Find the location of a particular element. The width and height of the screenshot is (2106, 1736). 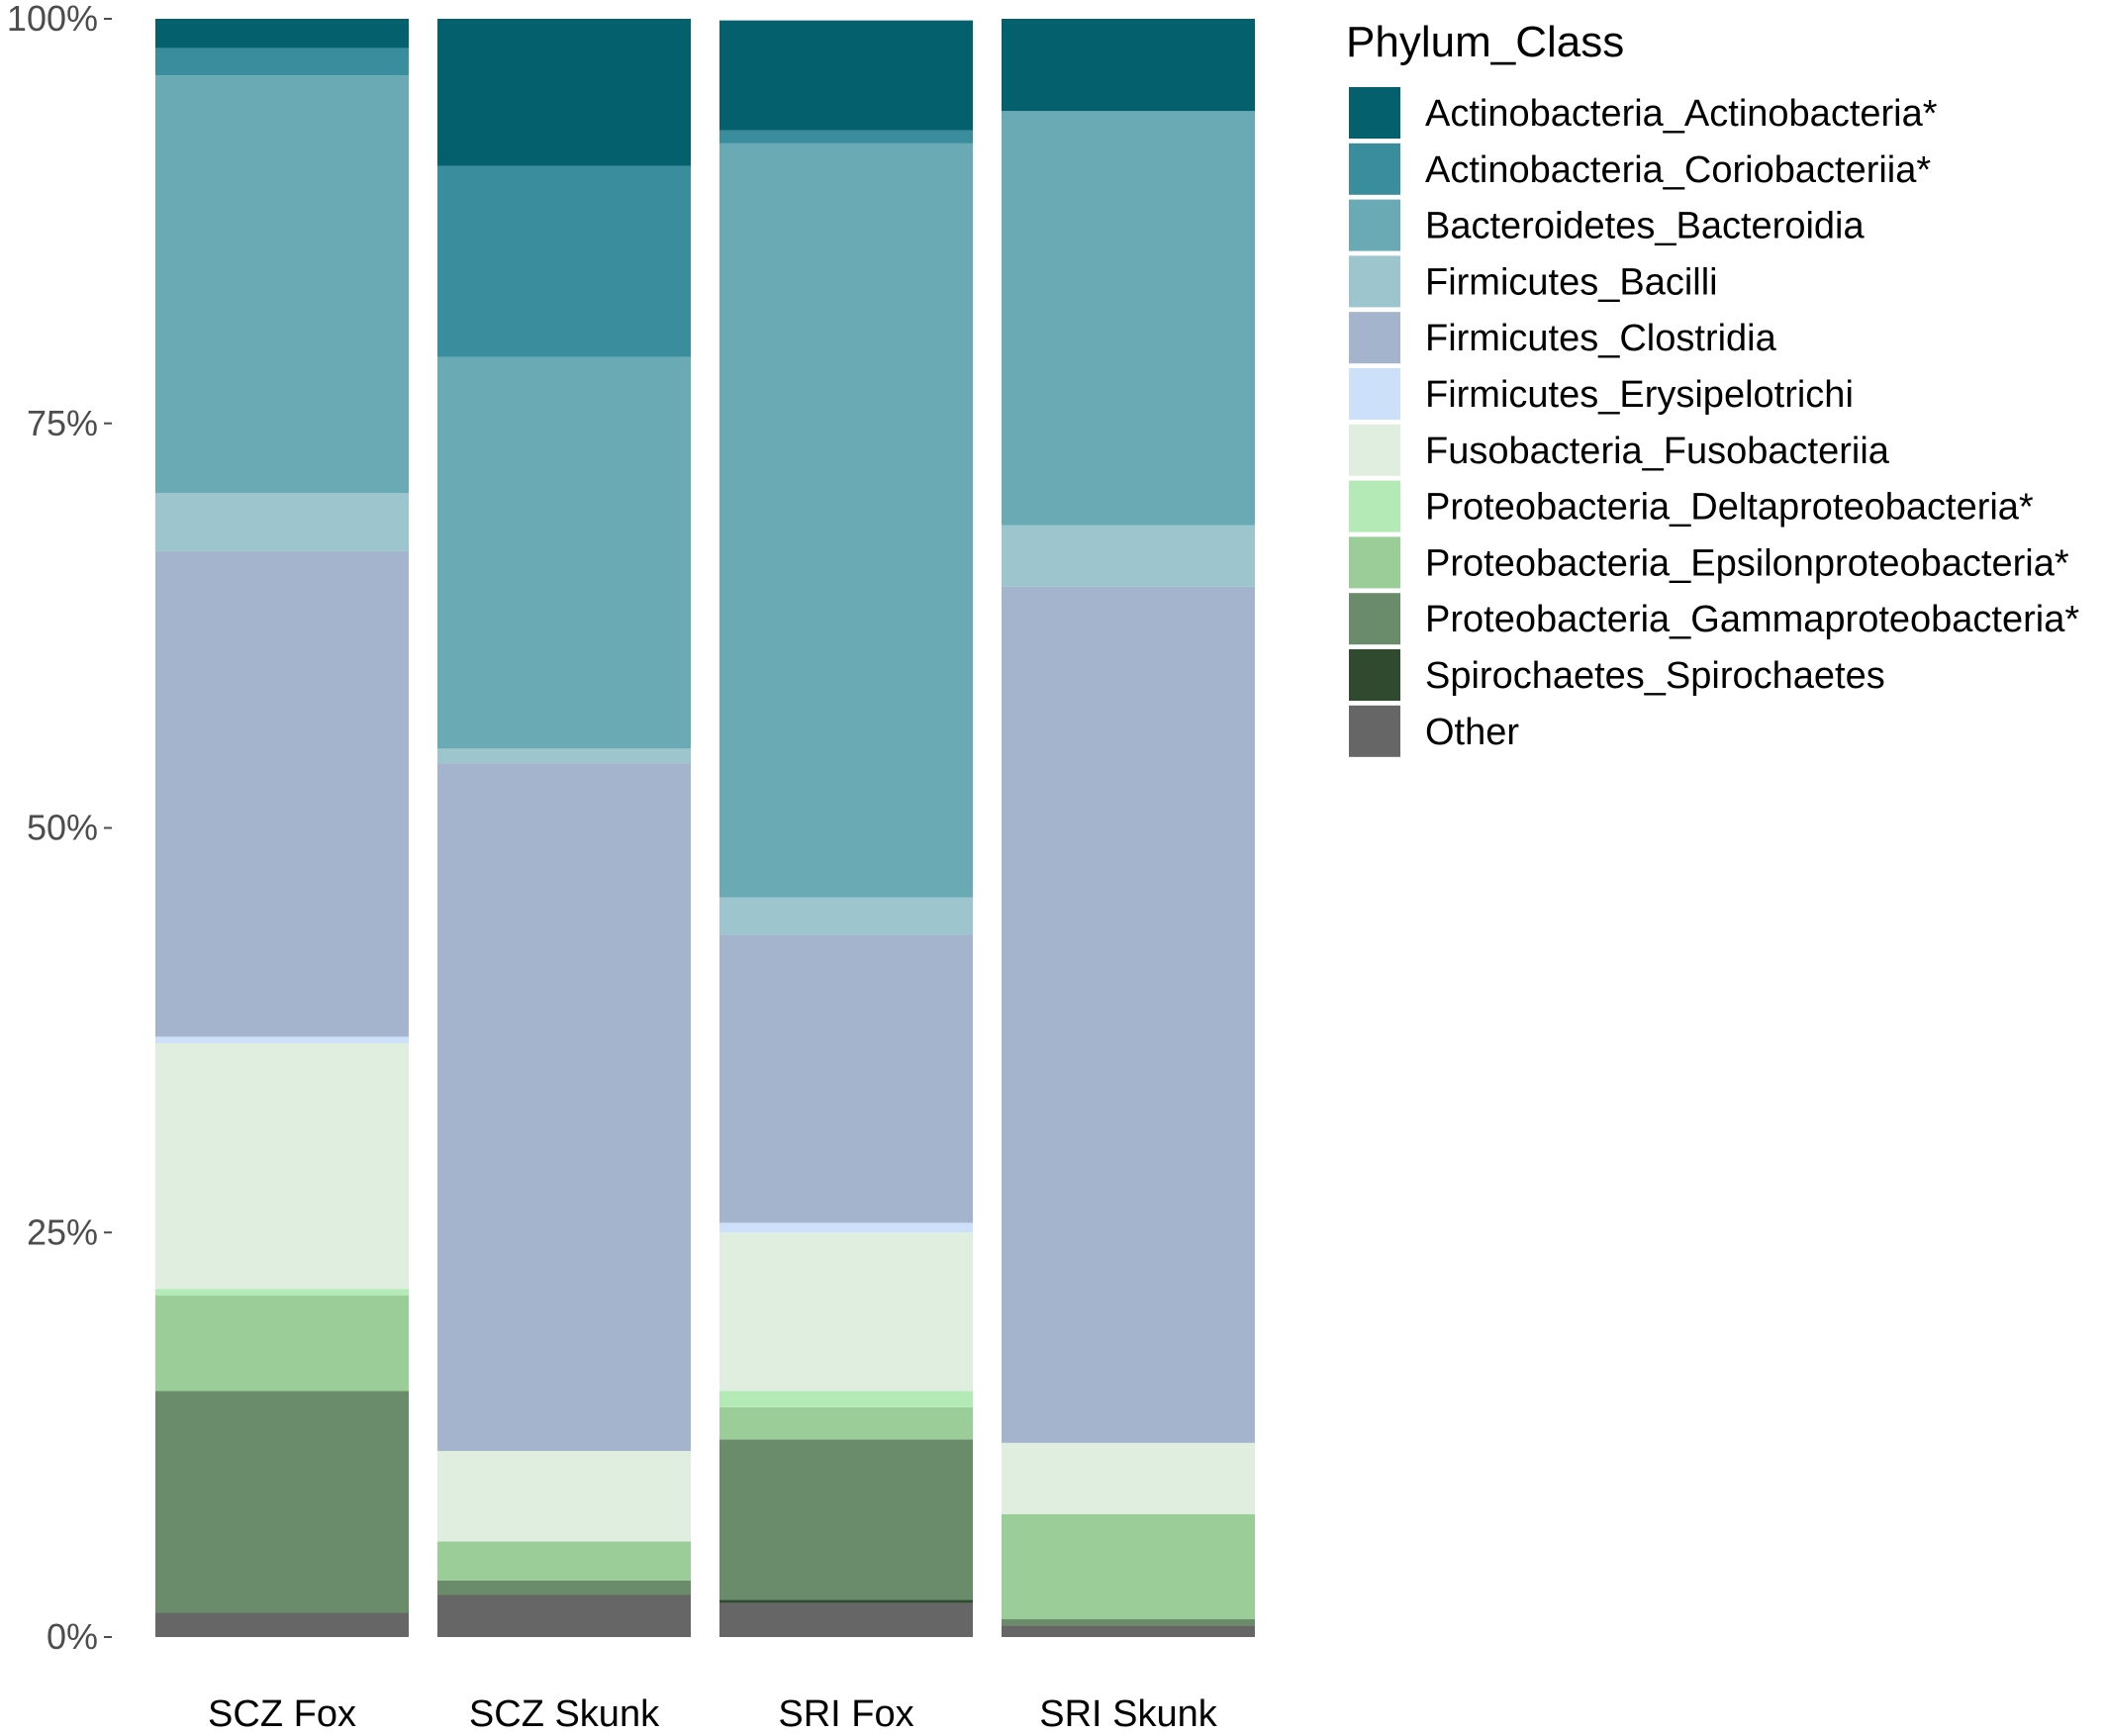

y-tick-label: 50% is located at coordinates (62, 828).